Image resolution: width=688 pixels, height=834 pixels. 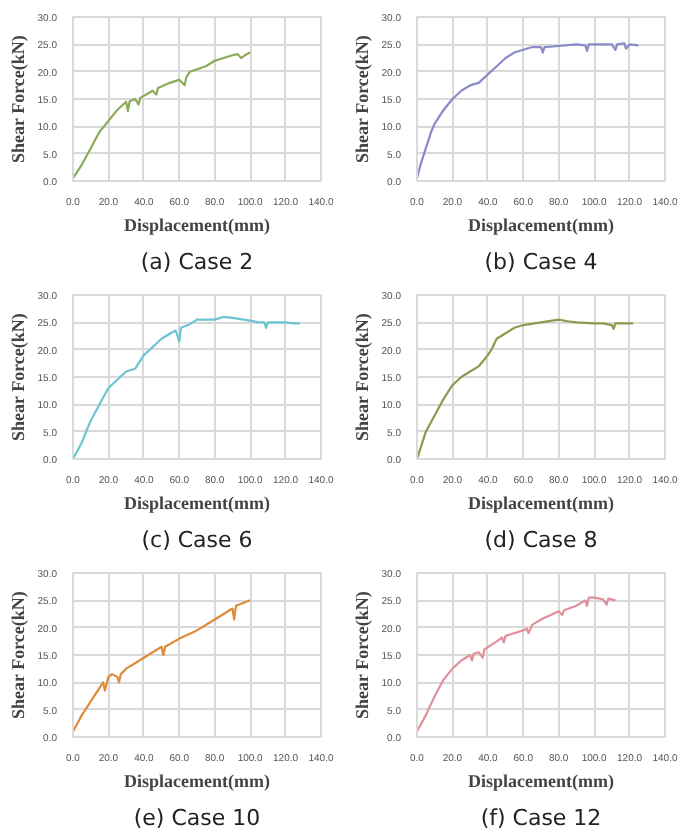 I want to click on text: (c) Case 6, so click(x=197, y=540).